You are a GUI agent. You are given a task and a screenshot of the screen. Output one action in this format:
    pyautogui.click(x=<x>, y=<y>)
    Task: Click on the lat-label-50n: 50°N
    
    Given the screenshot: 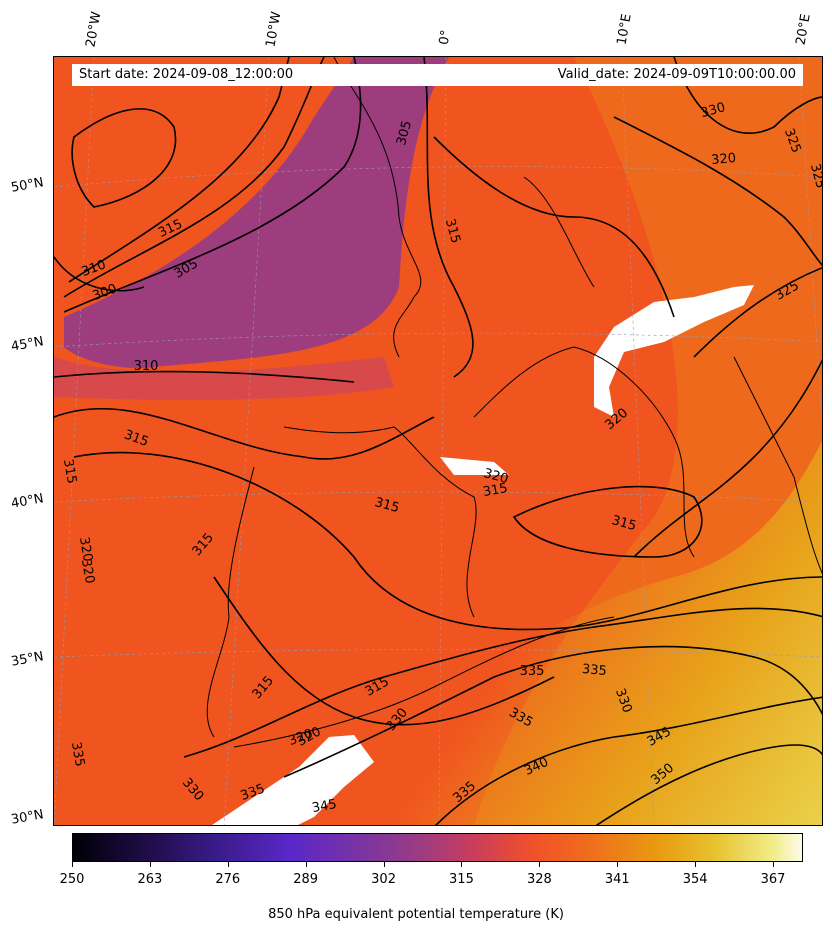 What is the action you would take?
    pyautogui.click(x=27, y=185)
    